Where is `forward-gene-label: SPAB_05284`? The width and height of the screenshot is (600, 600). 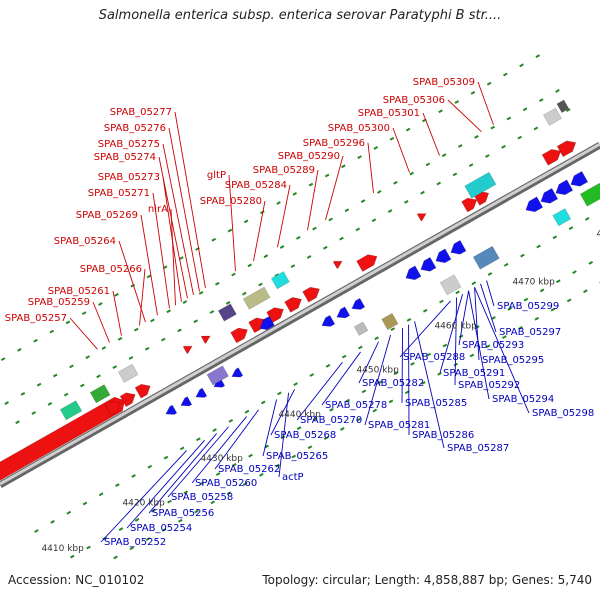 forward-gene-label: SPAB_05284 is located at coordinates (256, 185).